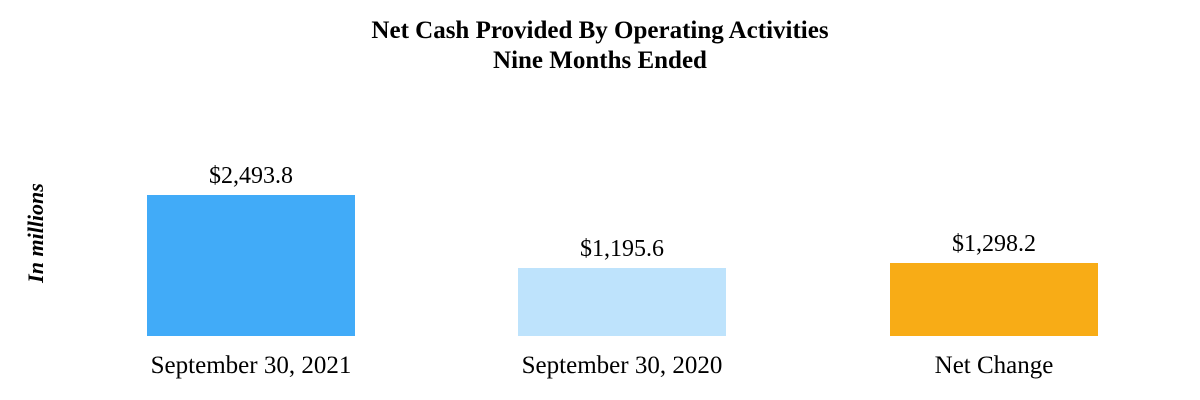 This screenshot has width=1200, height=400. Describe the element at coordinates (622, 365) in the screenshot. I see `category-label-september-30-2020: September 30, 2020` at that location.